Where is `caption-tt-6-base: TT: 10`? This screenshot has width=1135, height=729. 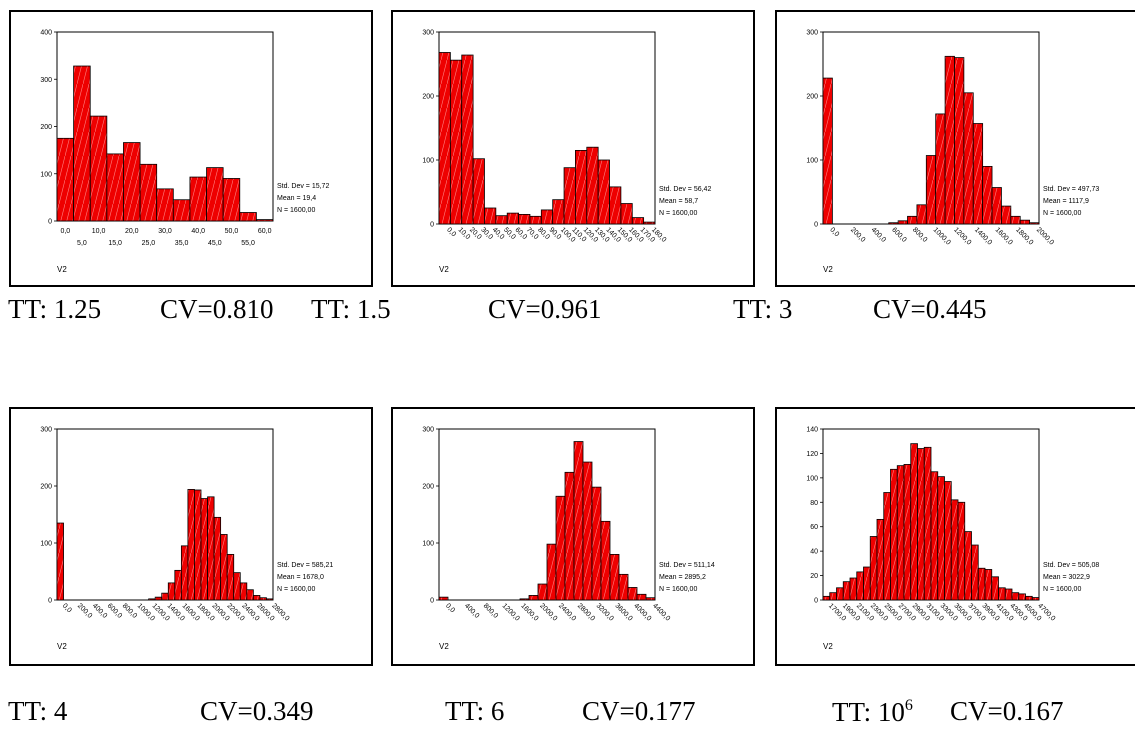 caption-tt-6-base: TT: 10 is located at coordinates (868, 712).